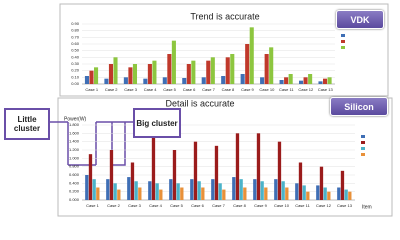  I want to click on y-tick-label: 0.800, so click(74, 166).